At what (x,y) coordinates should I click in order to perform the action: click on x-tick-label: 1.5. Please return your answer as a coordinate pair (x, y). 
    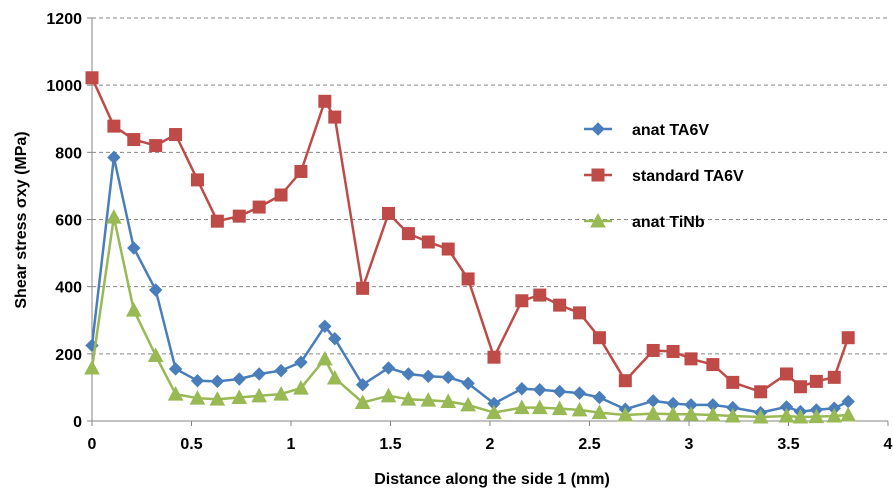
    Looking at the image, I should click on (390, 444).